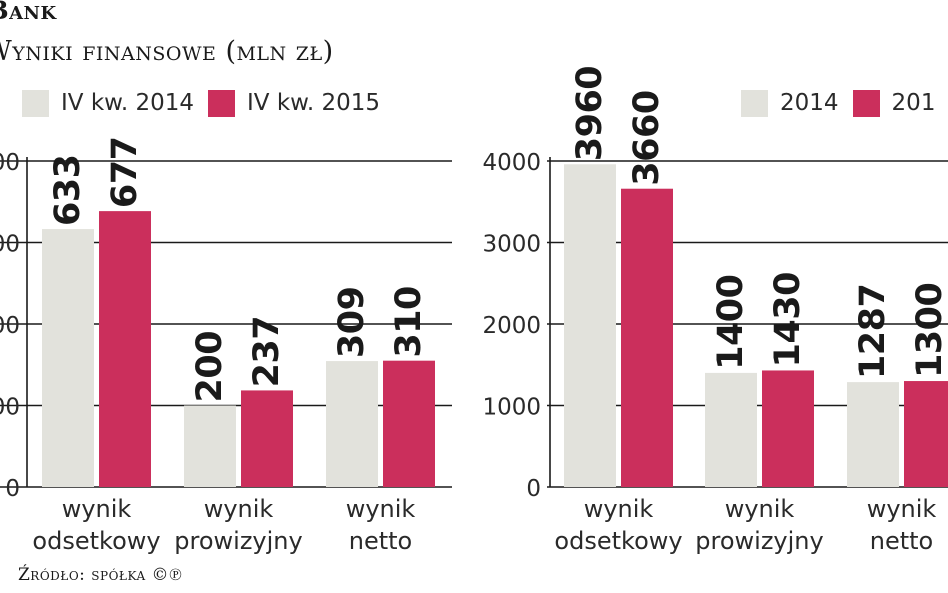  I want to click on y-tick-label: 4000, so click(511, 163).